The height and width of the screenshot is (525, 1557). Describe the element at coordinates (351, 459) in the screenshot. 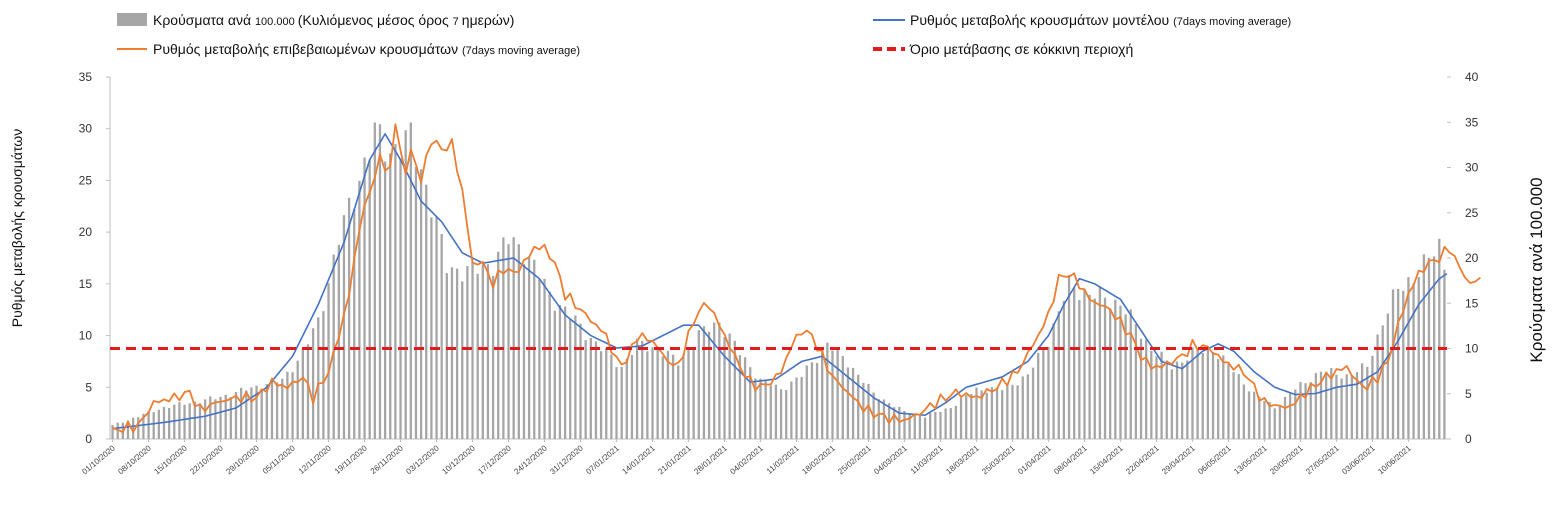

I see `x-tick-label: 19/11/2020` at that location.